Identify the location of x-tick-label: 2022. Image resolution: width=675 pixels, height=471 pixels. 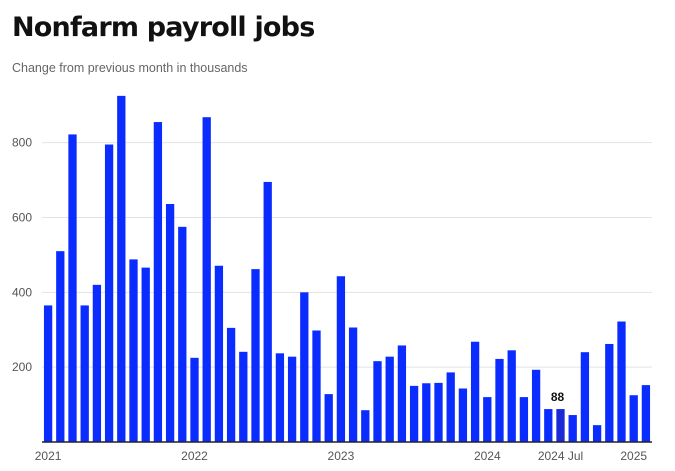
(194, 456).